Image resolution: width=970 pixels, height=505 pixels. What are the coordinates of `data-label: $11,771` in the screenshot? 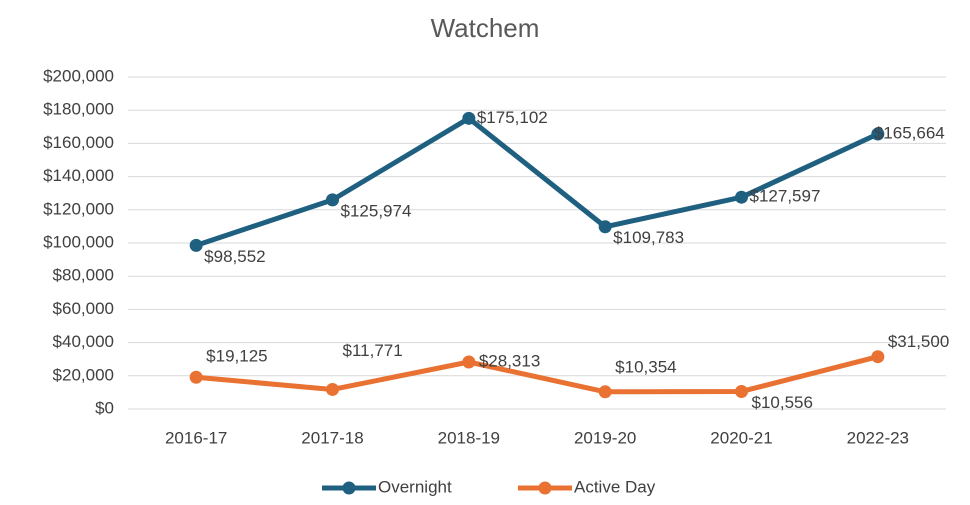 It's located at (373, 350).